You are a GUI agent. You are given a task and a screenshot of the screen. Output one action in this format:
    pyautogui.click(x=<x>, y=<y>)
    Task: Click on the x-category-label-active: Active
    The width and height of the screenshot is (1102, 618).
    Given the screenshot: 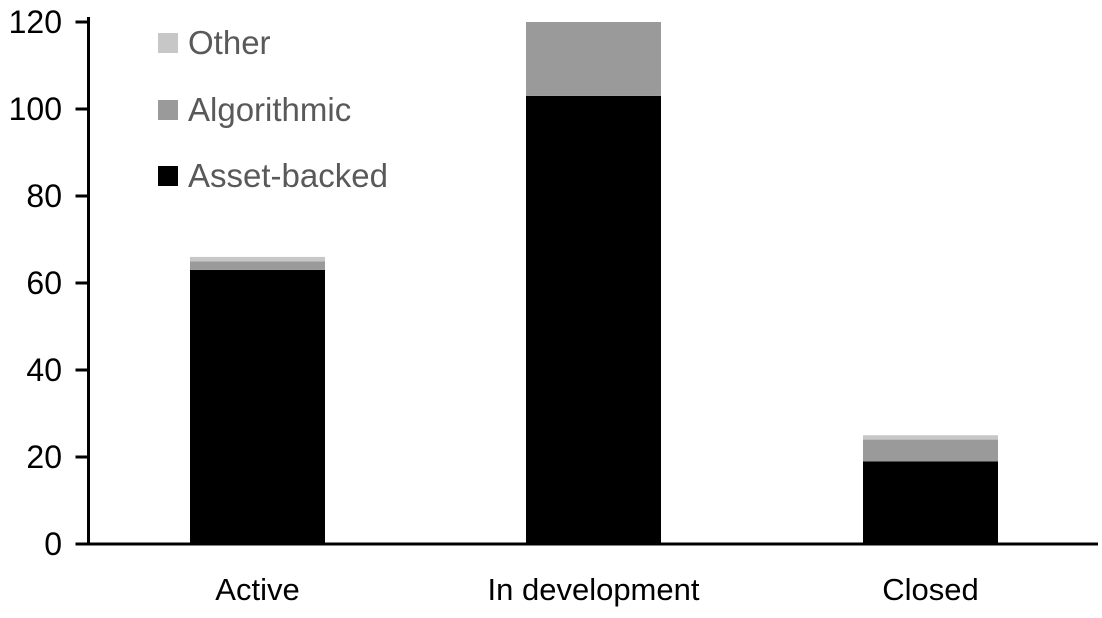 What is the action you would take?
    pyautogui.click(x=257, y=589)
    